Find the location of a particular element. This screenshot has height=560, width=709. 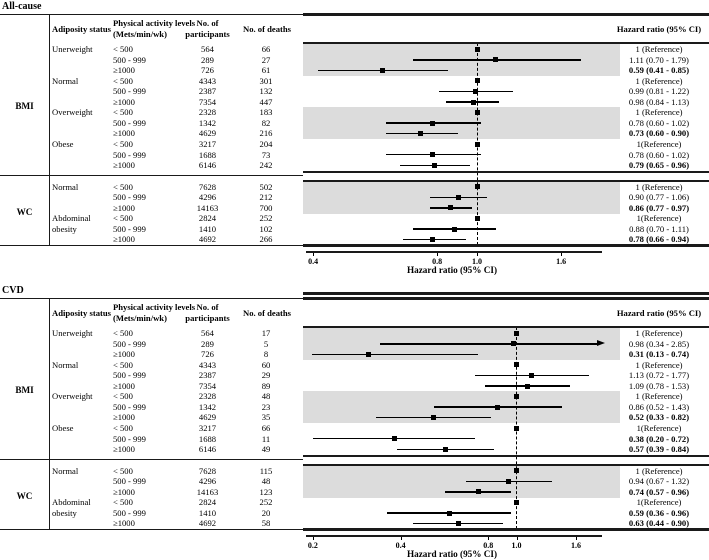

hr-ci-cell: 0.98 (0.34 - 2.85) is located at coordinates (659, 343).